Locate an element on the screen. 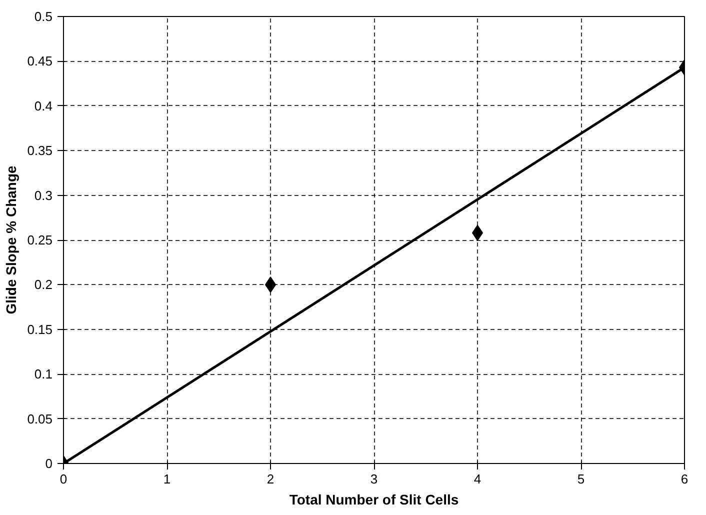 The width and height of the screenshot is (706, 515). y-tick-label: 0.3 is located at coordinates (43, 195).